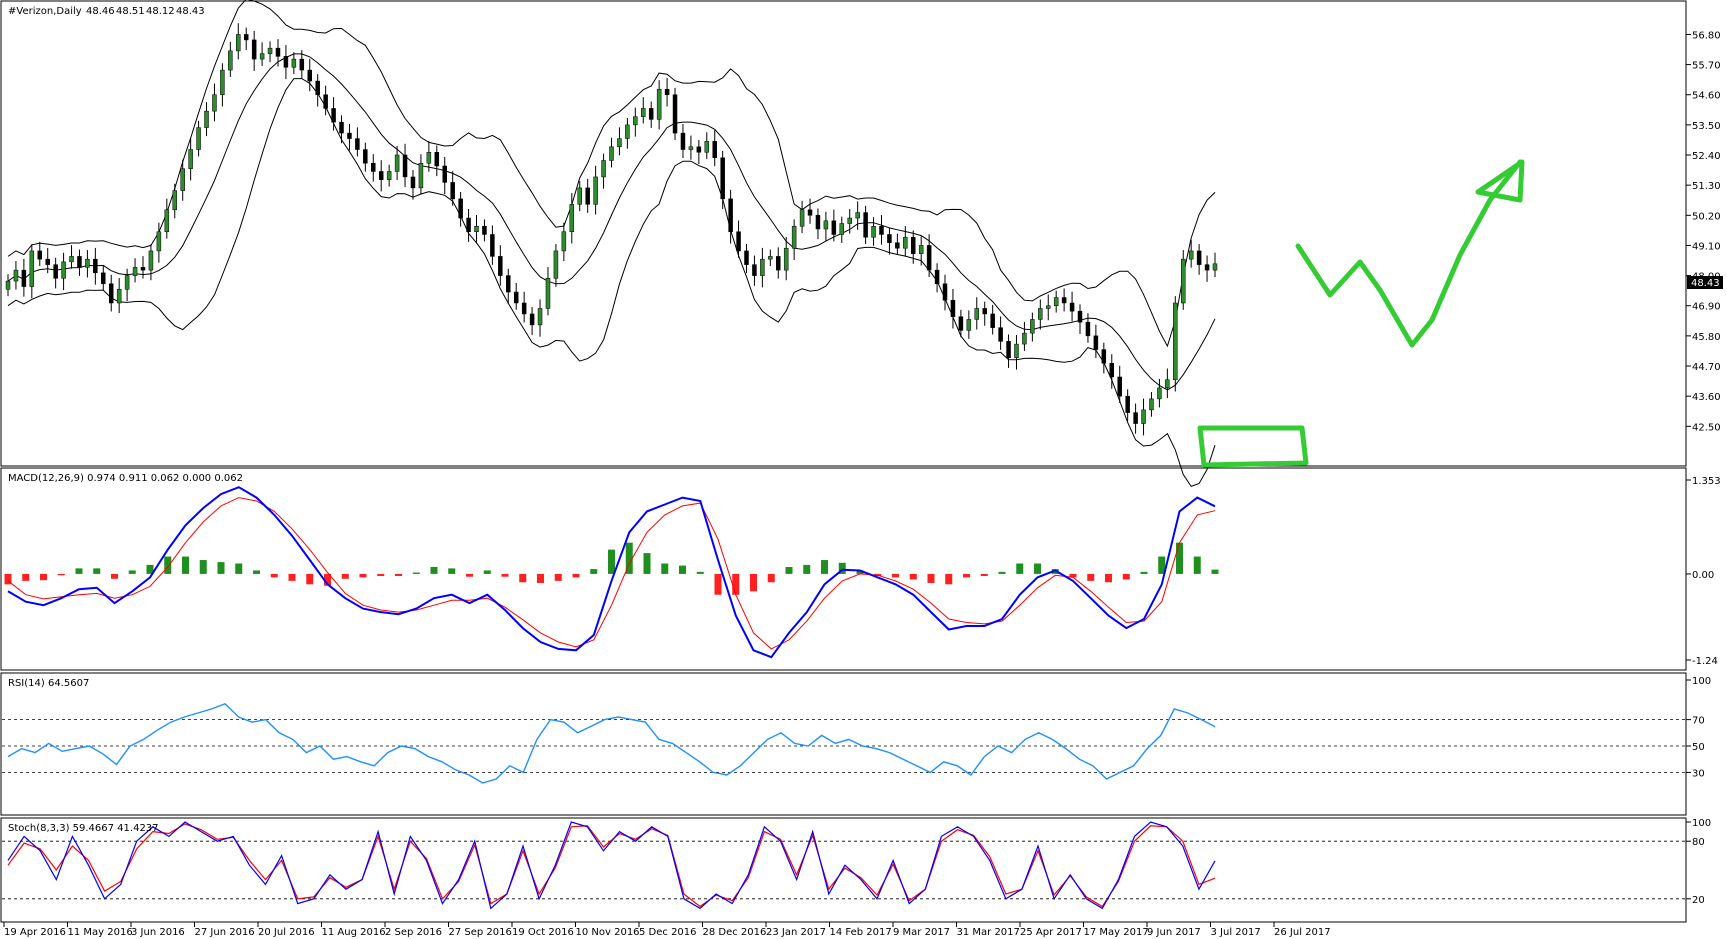  Describe the element at coordinates (1706, 216) in the screenshot. I see `price-tick-label: 50.20` at that location.